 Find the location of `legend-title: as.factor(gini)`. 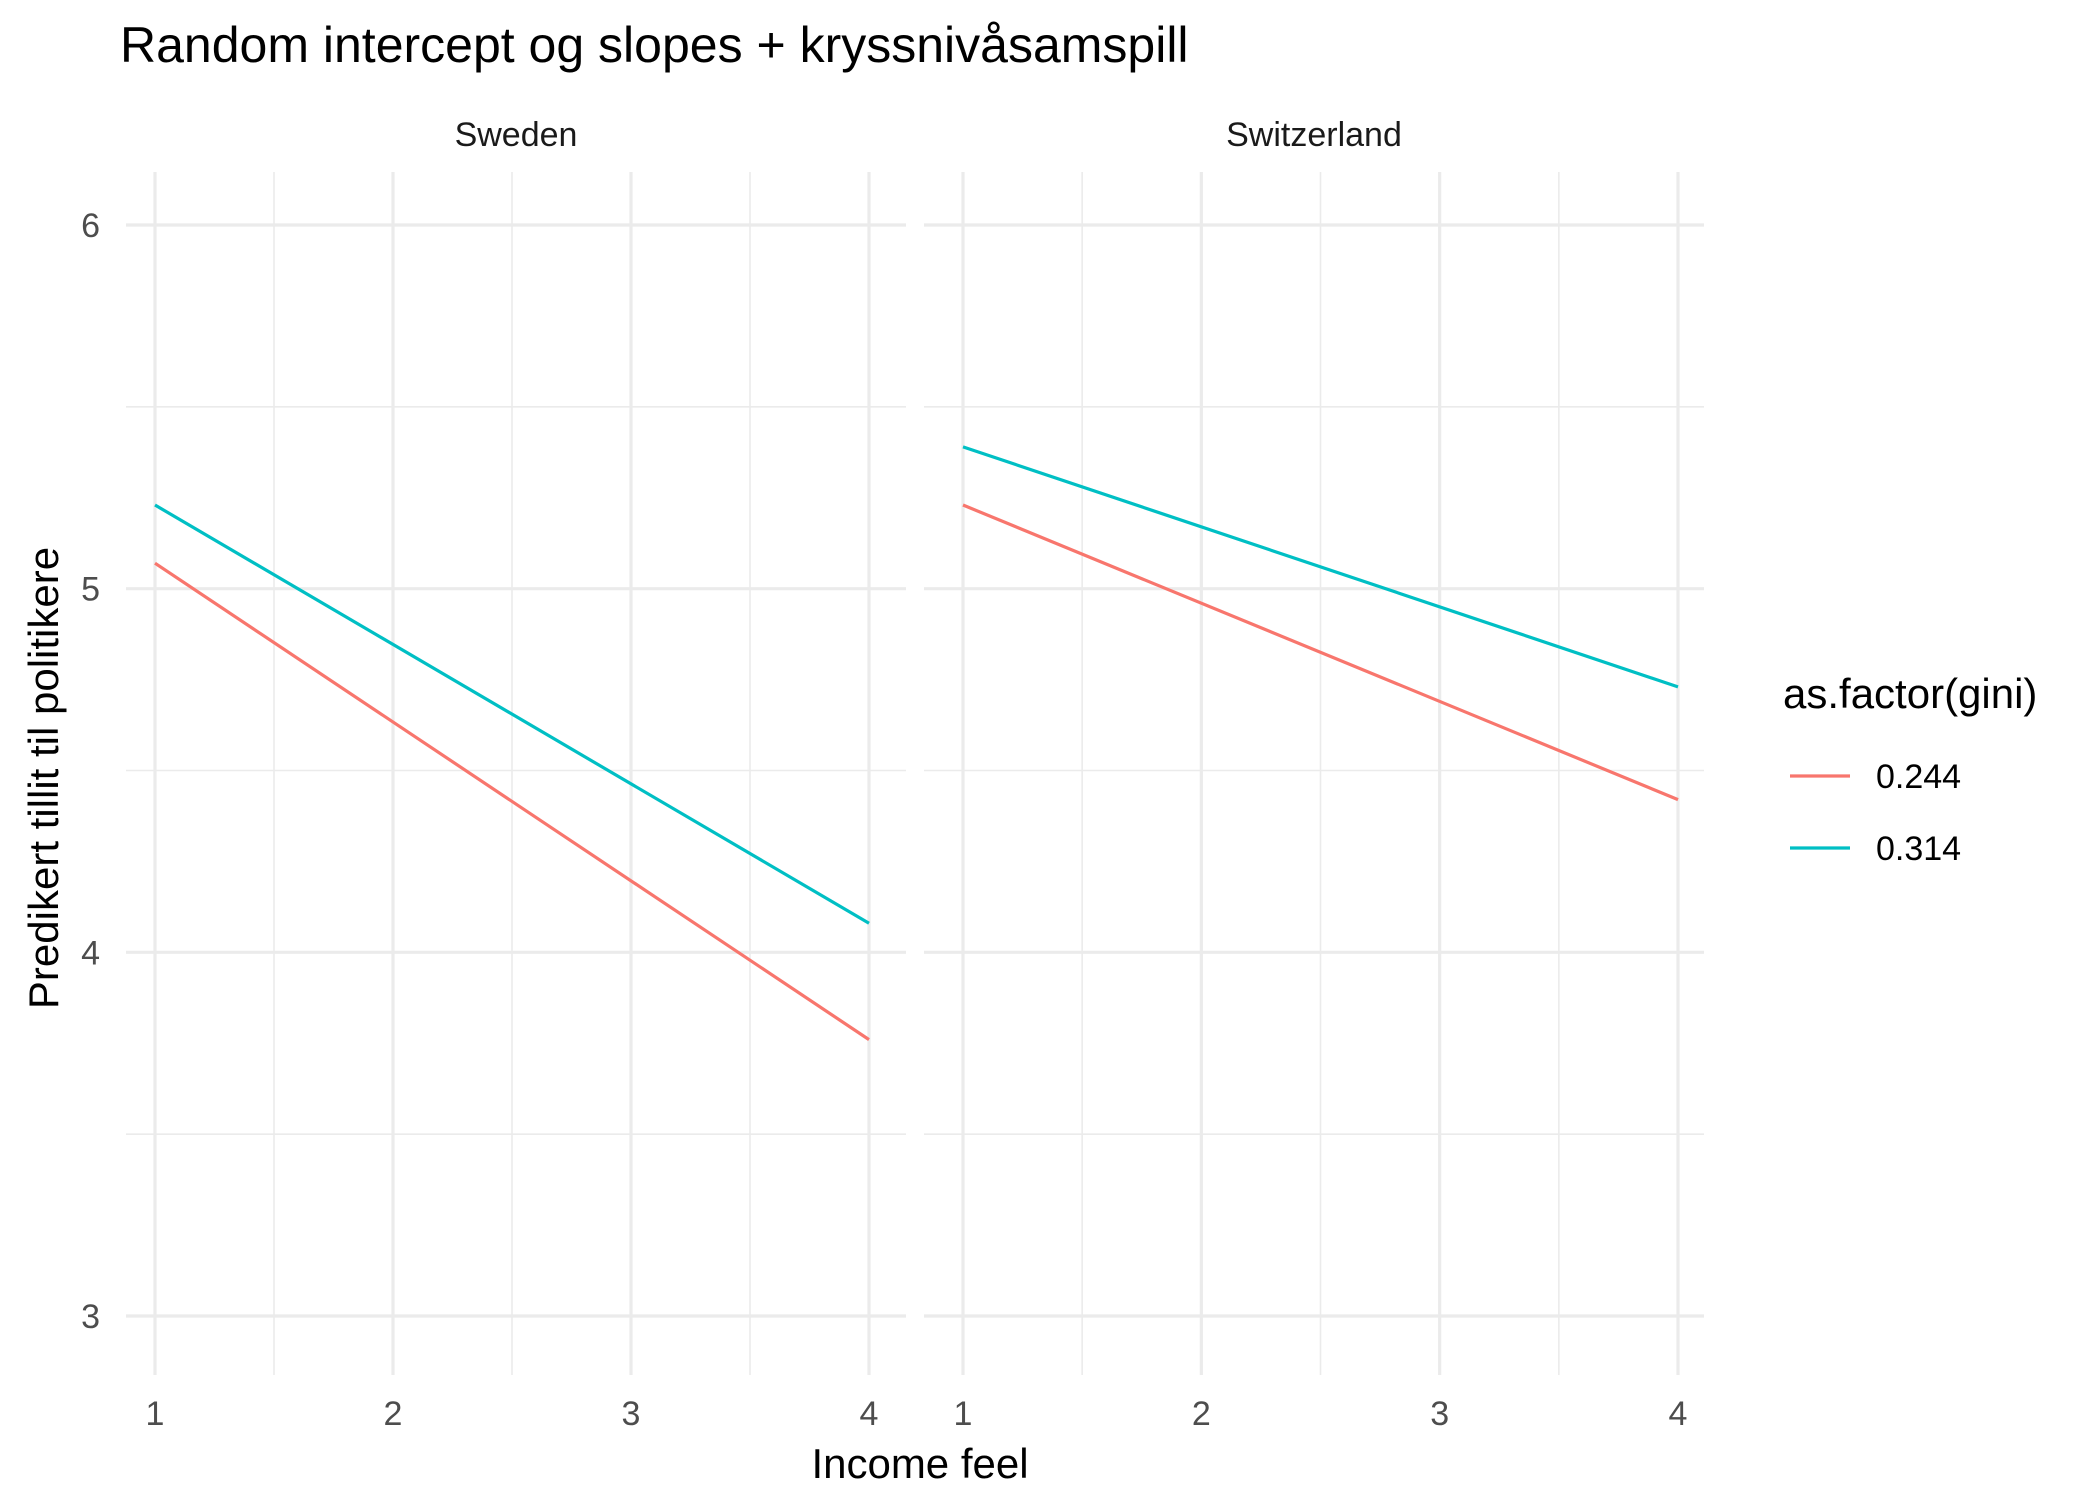

legend-title: as.factor(gini) is located at coordinates (1910, 693).